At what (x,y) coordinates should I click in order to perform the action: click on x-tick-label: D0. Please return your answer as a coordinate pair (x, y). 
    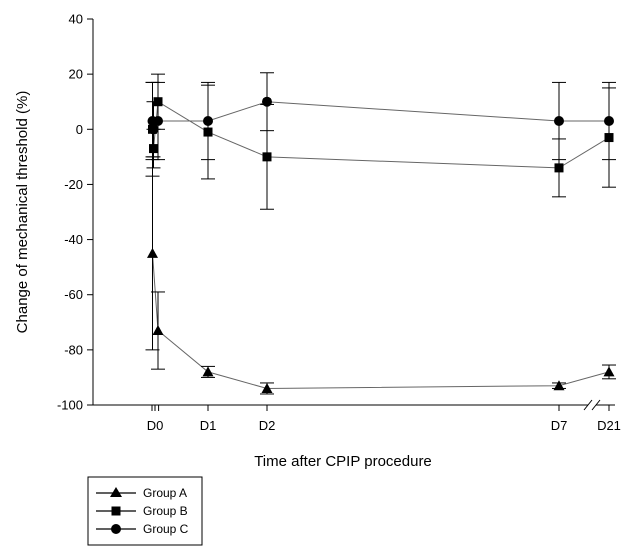
    Looking at the image, I should click on (155, 425).